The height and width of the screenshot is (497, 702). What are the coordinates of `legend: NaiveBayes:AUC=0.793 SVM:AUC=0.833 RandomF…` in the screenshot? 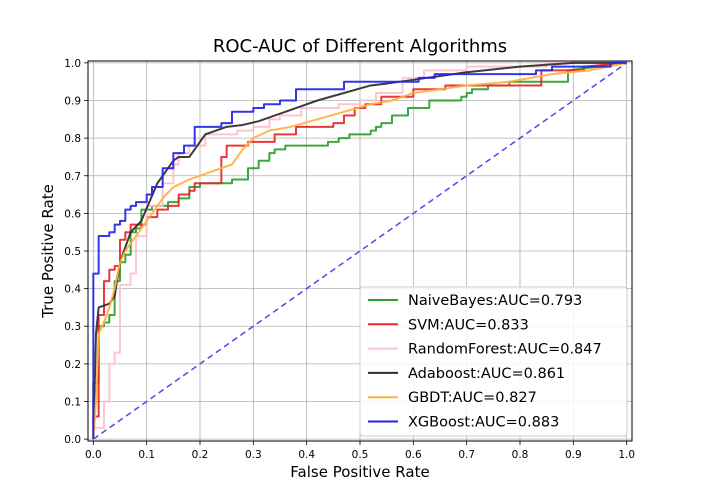 It's located at (493, 361).